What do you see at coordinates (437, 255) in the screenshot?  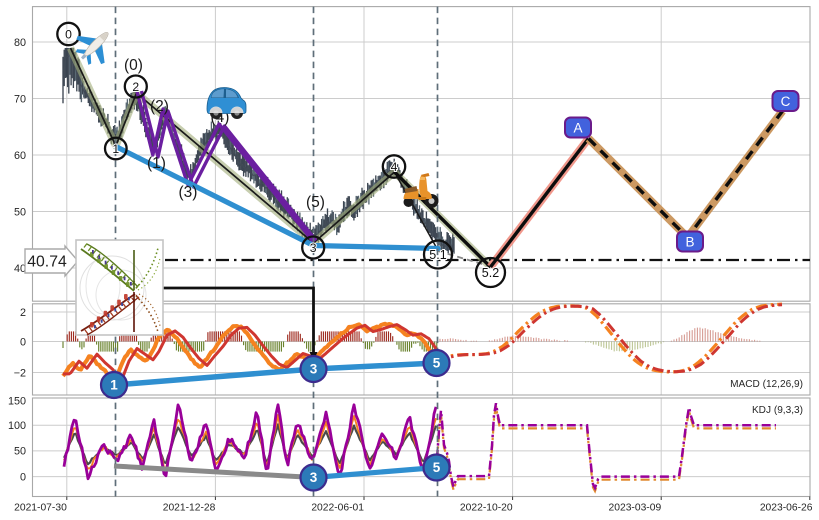 I see `svg-text: 5.1` at bounding box center [437, 255].